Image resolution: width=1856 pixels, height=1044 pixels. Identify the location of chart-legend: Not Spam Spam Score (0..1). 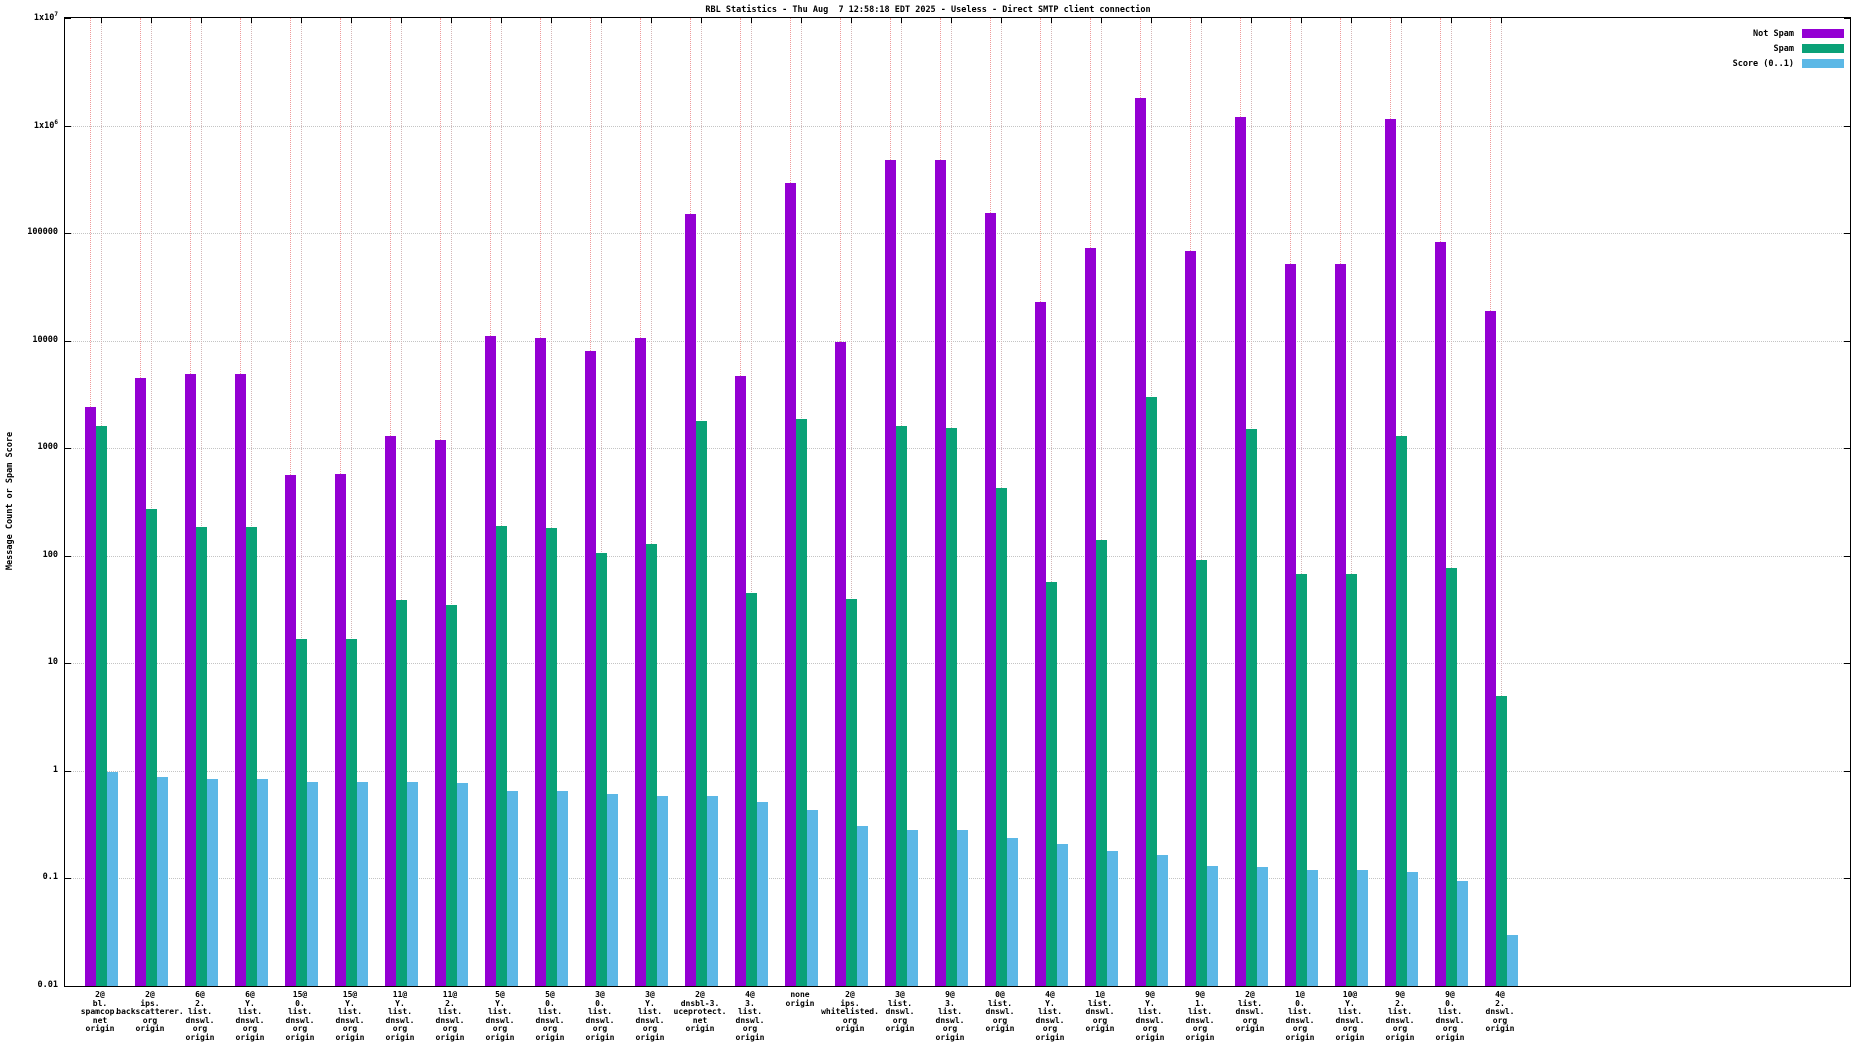
(1788, 48).